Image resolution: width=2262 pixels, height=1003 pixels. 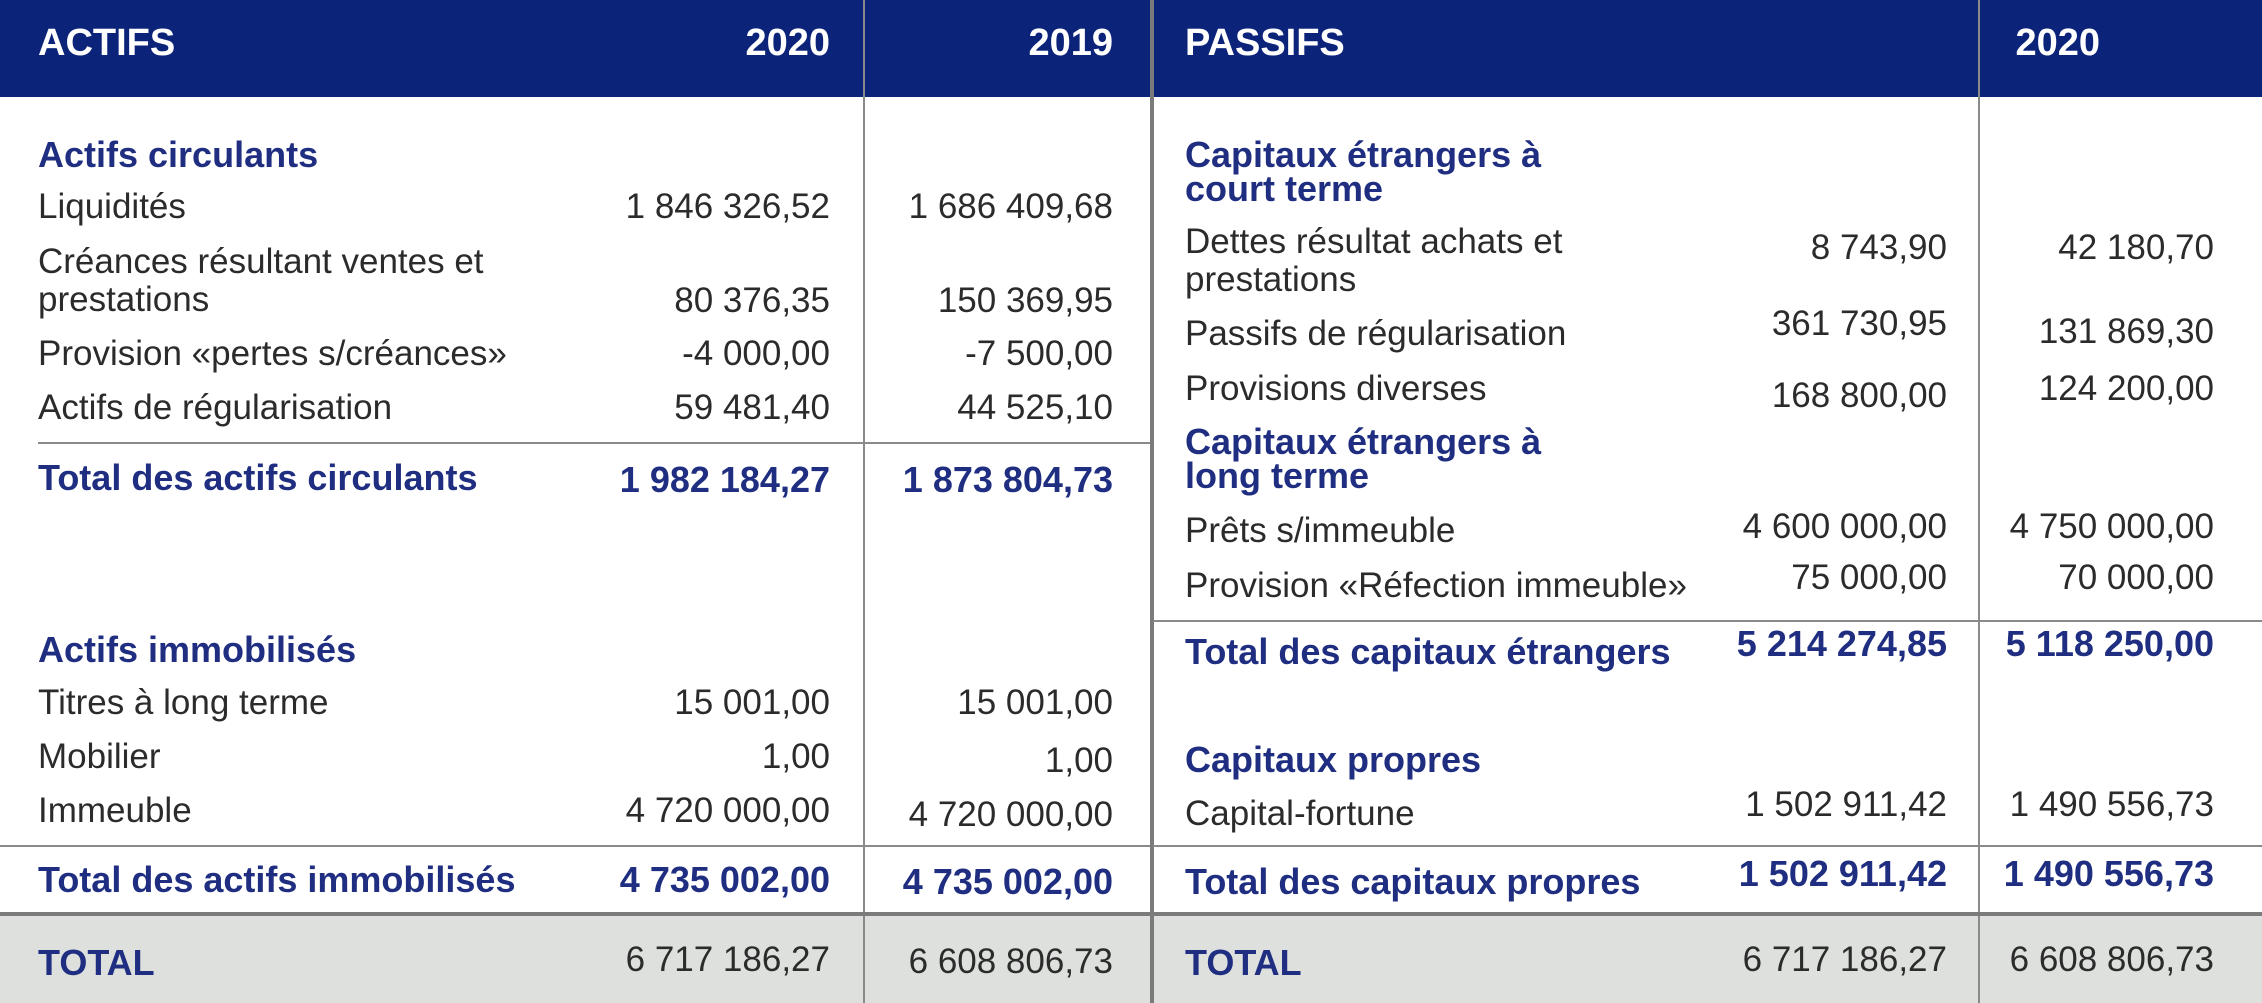 What do you see at coordinates (1039, 353) in the screenshot?
I see `value-2019: -7 500,00` at bounding box center [1039, 353].